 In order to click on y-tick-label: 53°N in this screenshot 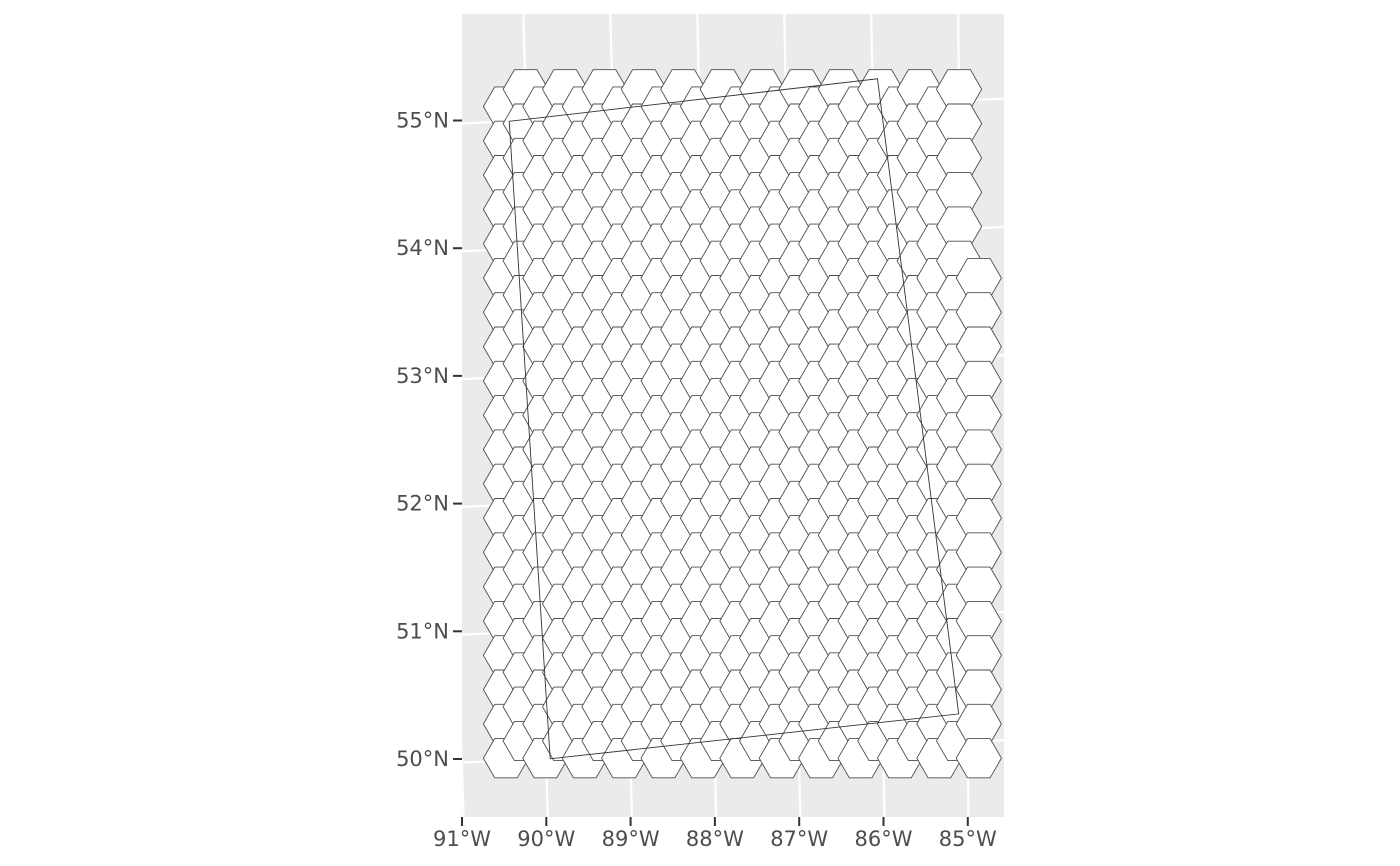, I will do `click(422, 376)`.